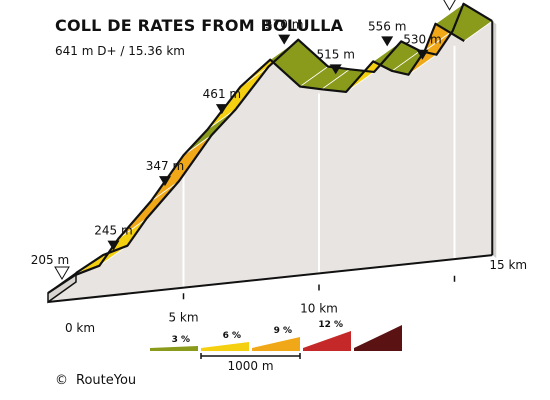 This screenshot has height=400, width=550. Describe the element at coordinates (80, 328) in the screenshot. I see `km-tick-label: 0 km` at that location.